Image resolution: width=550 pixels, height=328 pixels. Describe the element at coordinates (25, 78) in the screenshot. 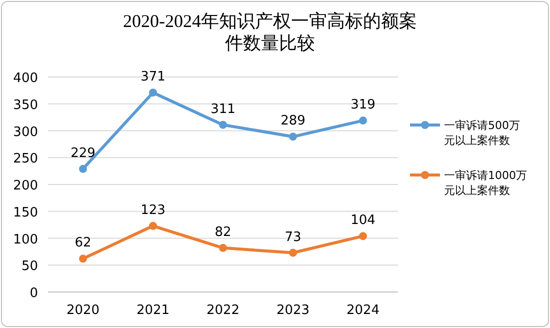

I see `y-tick-label: 400` at that location.